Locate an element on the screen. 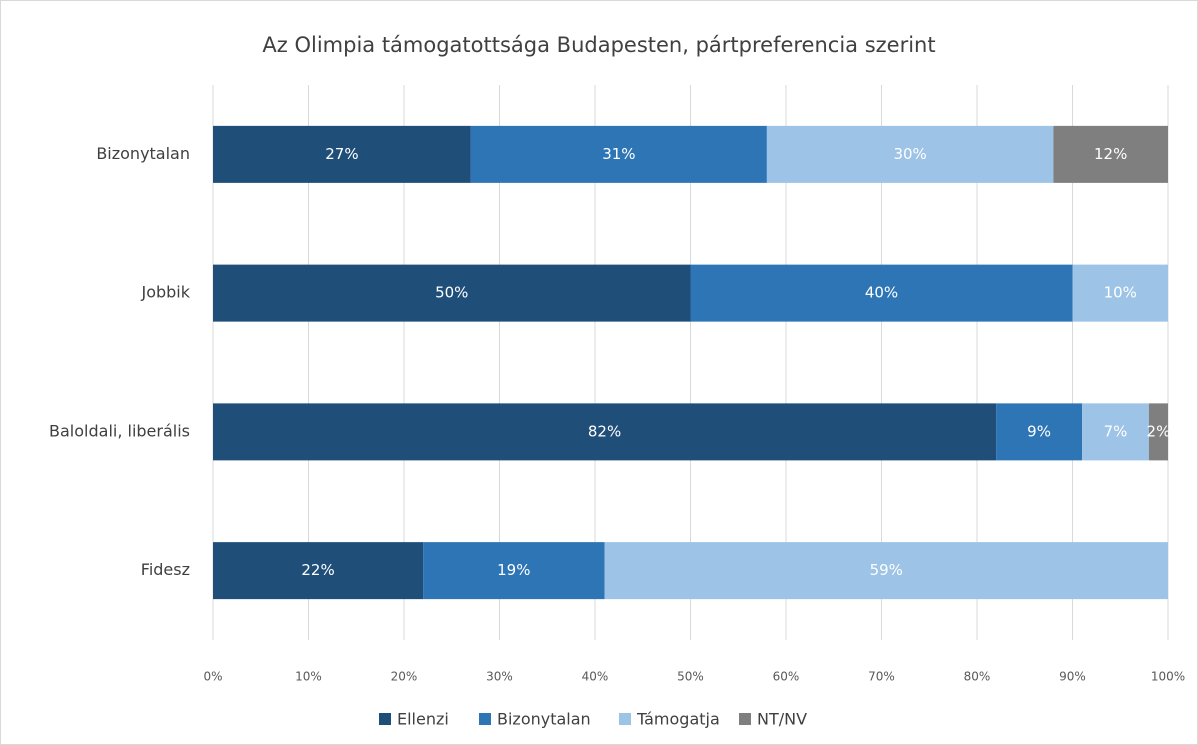 This screenshot has height=745, width=1198. data-label: 30% is located at coordinates (909, 154).